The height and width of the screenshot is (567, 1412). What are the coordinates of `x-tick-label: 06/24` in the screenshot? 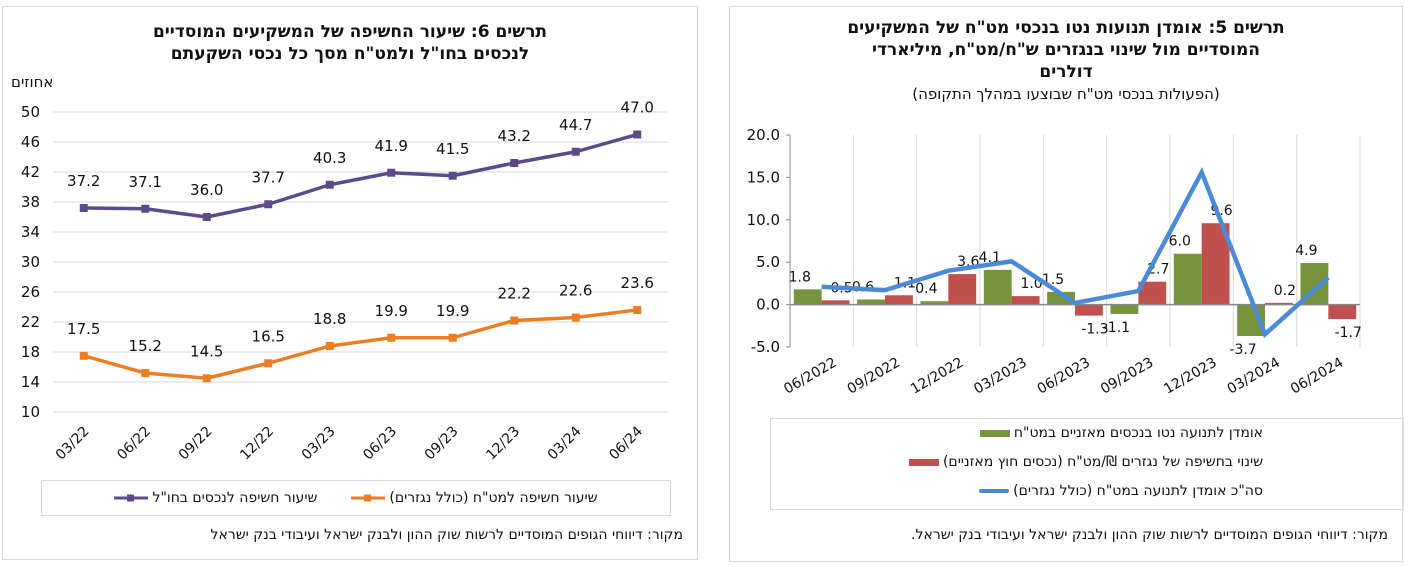 It's located at (626, 443).